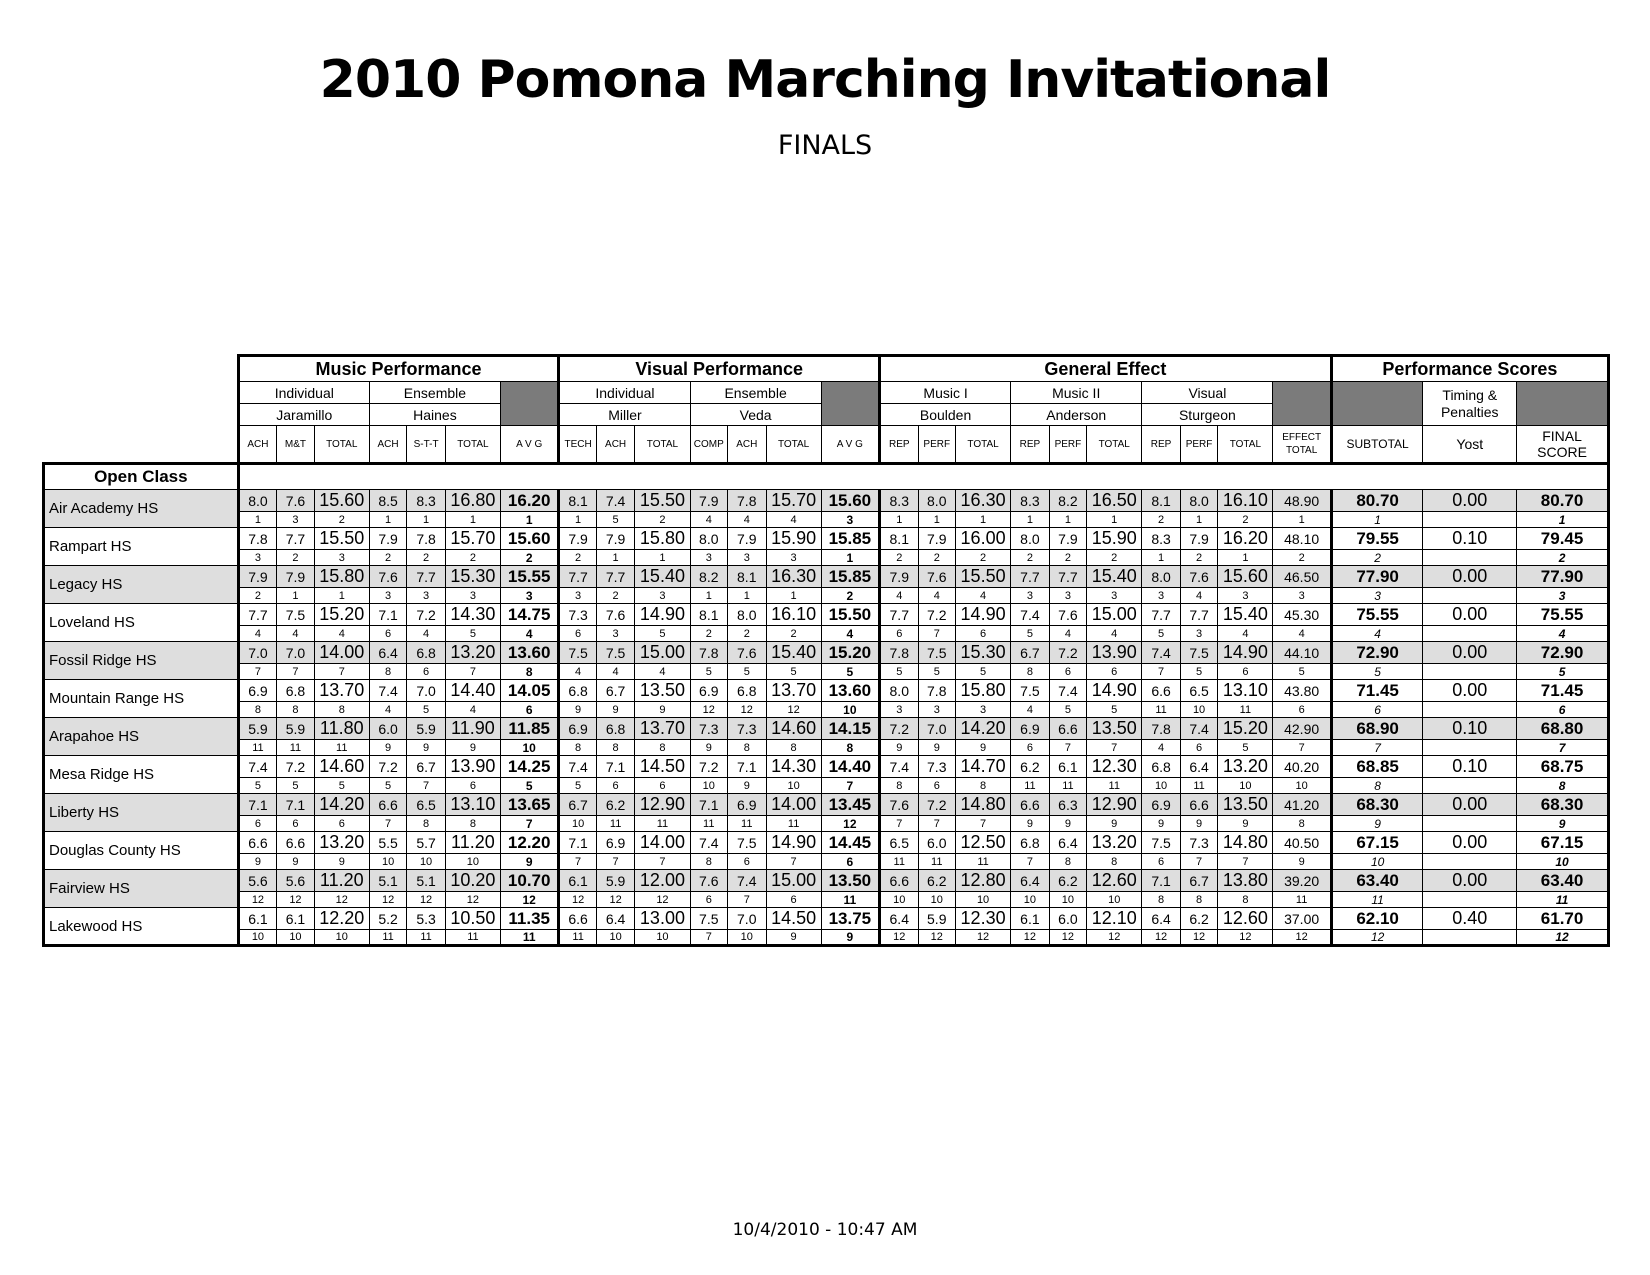  Describe the element at coordinates (1245, 880) in the screenshot. I see `score-cell: 13.80` at that location.